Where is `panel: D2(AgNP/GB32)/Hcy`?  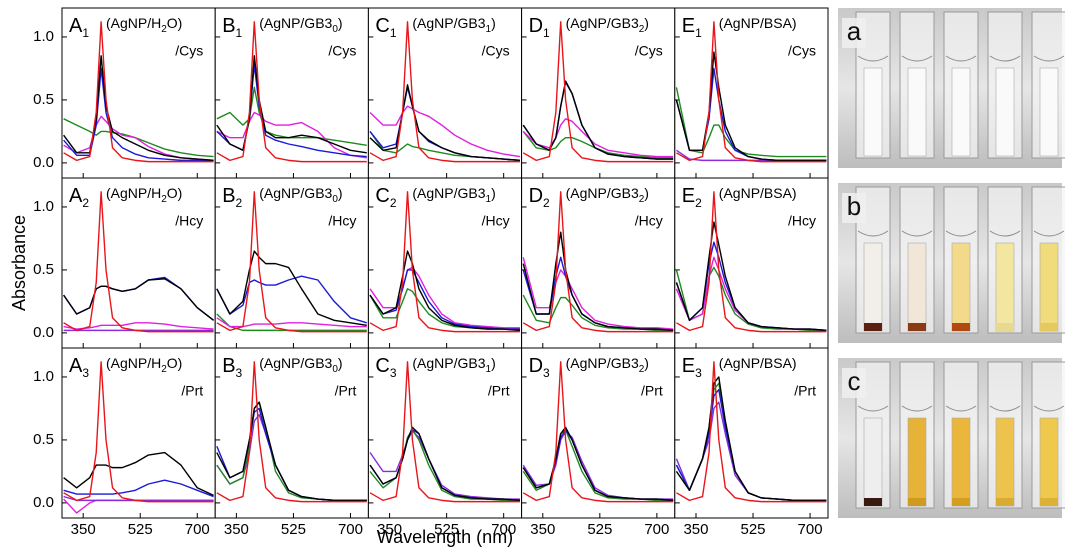
panel: D2(AgNP/GB32)/Hcy is located at coordinates (598, 263).